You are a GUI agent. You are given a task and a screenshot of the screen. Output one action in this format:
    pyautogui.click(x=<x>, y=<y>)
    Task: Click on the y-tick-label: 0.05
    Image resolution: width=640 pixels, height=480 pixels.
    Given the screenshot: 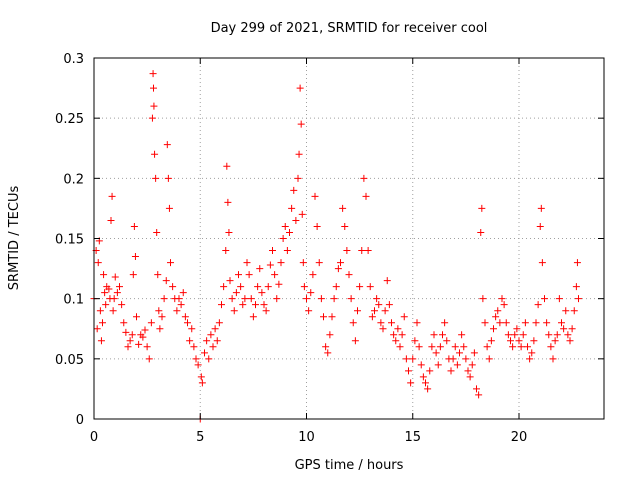 What is the action you would take?
    pyautogui.click(x=69, y=360)
    